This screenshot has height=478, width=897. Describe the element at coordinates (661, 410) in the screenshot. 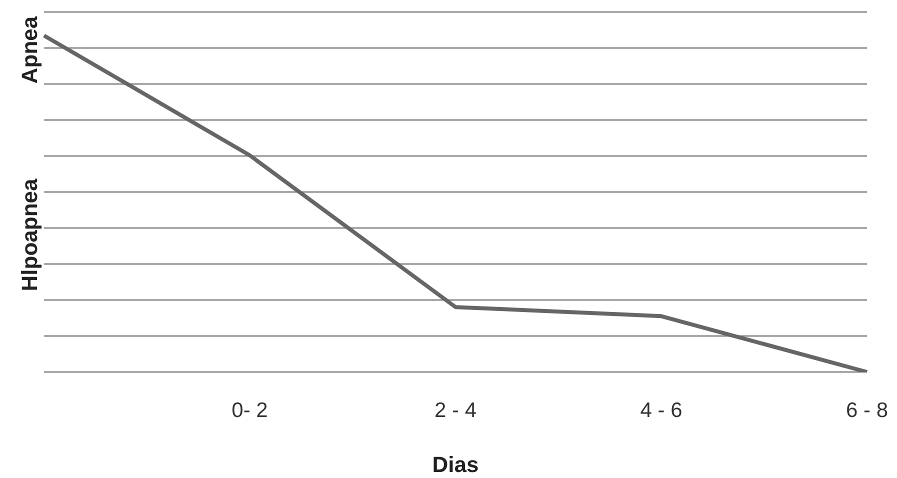

I see `x-tick-label: 4 - 6` at that location.